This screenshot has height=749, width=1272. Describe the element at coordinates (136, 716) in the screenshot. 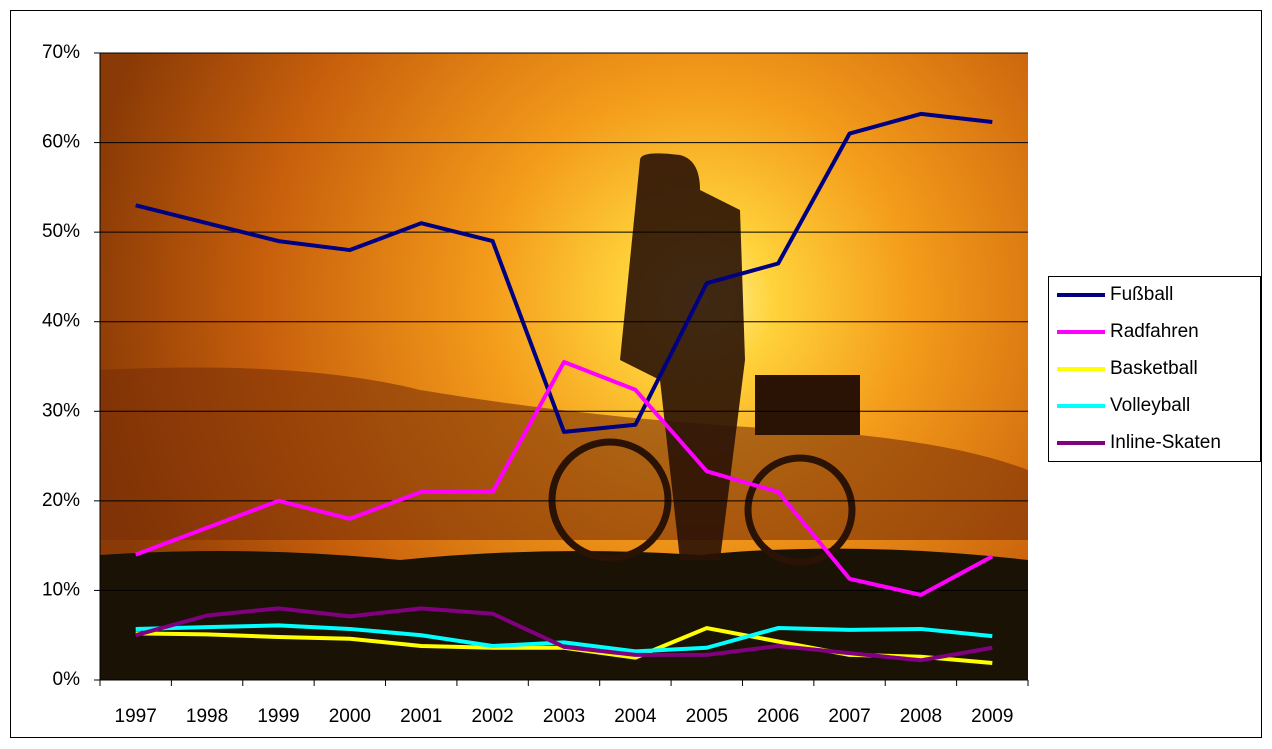

I see `x-tick-label: 1997` at that location.